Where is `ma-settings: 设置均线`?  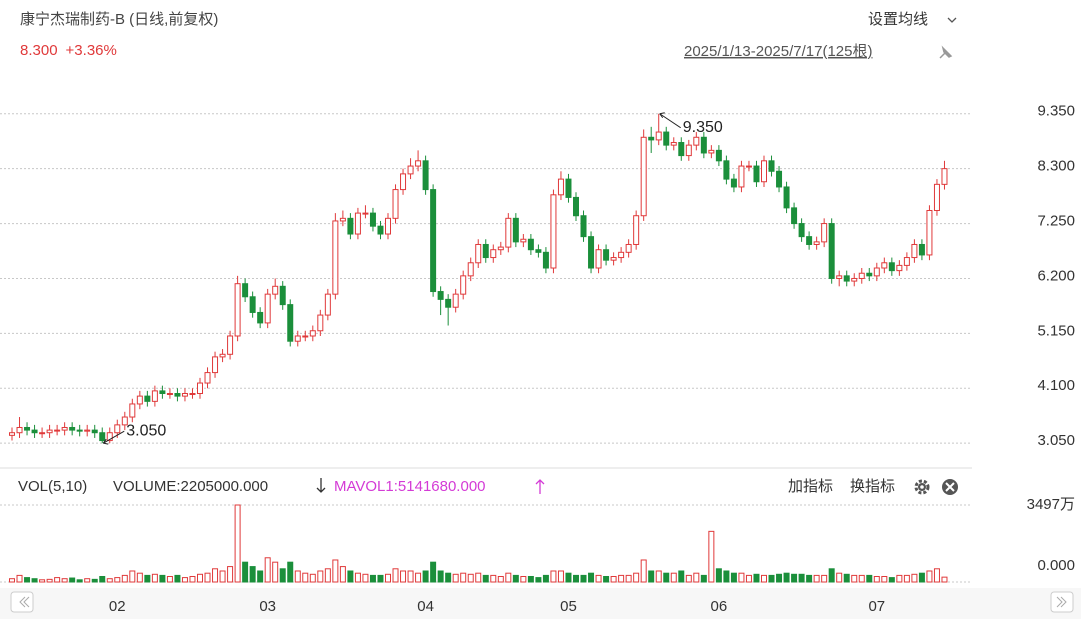 ma-settings: 设置均线 is located at coordinates (898, 19).